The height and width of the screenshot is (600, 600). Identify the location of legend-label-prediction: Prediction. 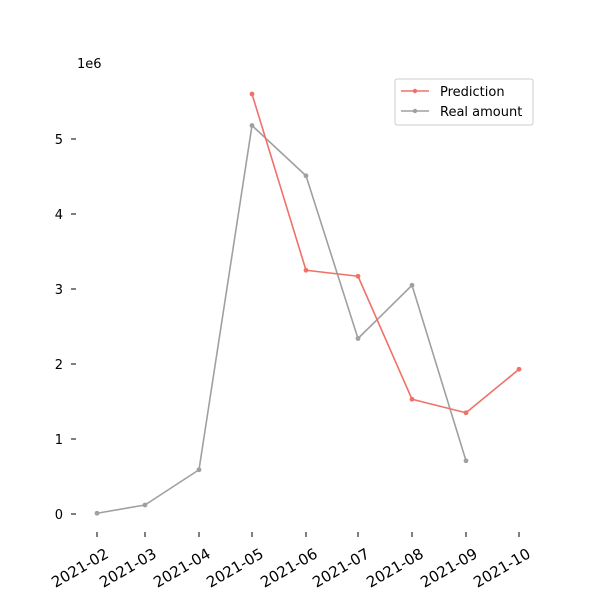
(472, 92).